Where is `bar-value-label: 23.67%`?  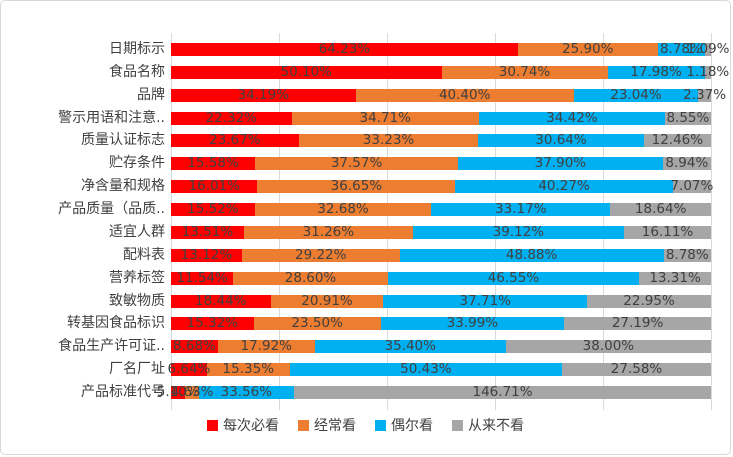
bar-value-label: 23.67% is located at coordinates (235, 140).